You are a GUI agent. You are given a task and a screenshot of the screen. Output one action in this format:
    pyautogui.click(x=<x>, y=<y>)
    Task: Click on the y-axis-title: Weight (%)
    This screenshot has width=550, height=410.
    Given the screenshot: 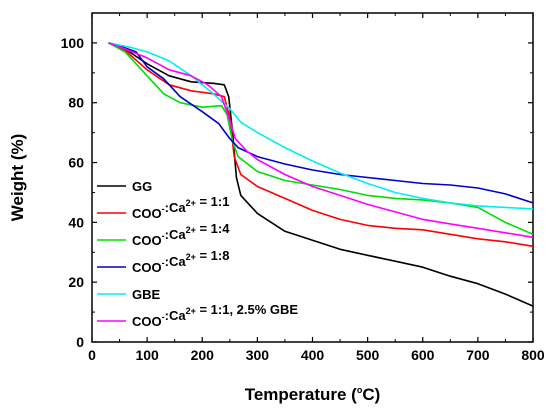 What is the action you would take?
    pyautogui.click(x=17, y=178)
    